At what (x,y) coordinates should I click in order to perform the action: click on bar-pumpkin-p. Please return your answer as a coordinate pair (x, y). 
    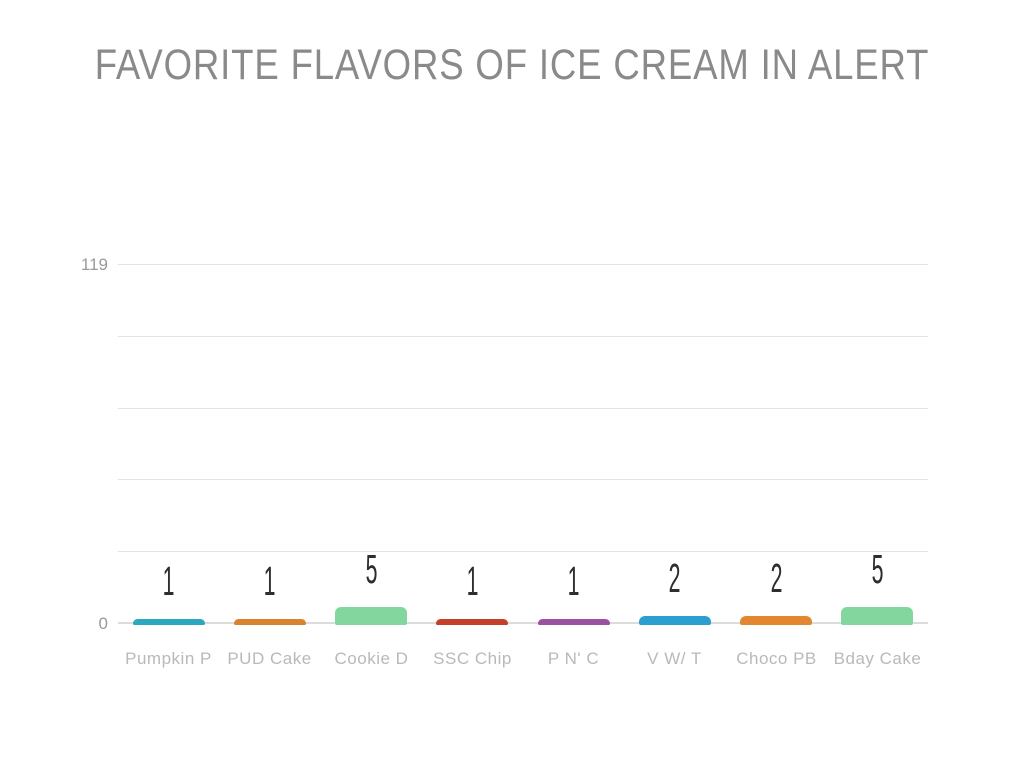
    Looking at the image, I should click on (169, 622).